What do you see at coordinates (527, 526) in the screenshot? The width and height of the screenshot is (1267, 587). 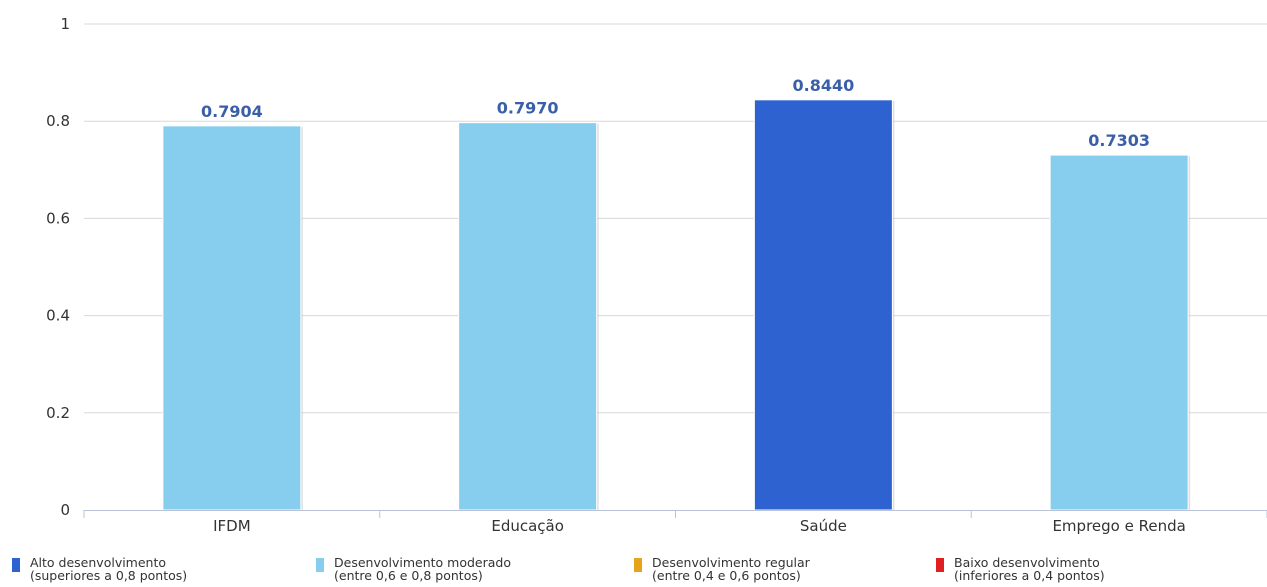 I see `x-tick-label: Educação` at bounding box center [527, 526].